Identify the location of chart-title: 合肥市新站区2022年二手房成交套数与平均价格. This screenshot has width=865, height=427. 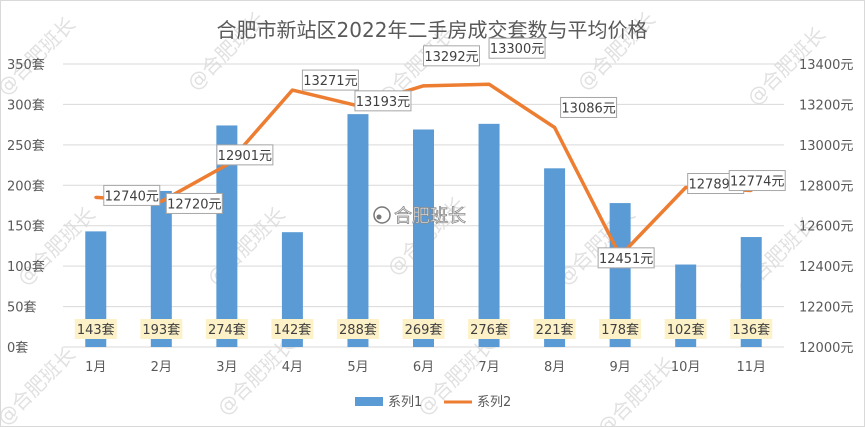
(432, 30).